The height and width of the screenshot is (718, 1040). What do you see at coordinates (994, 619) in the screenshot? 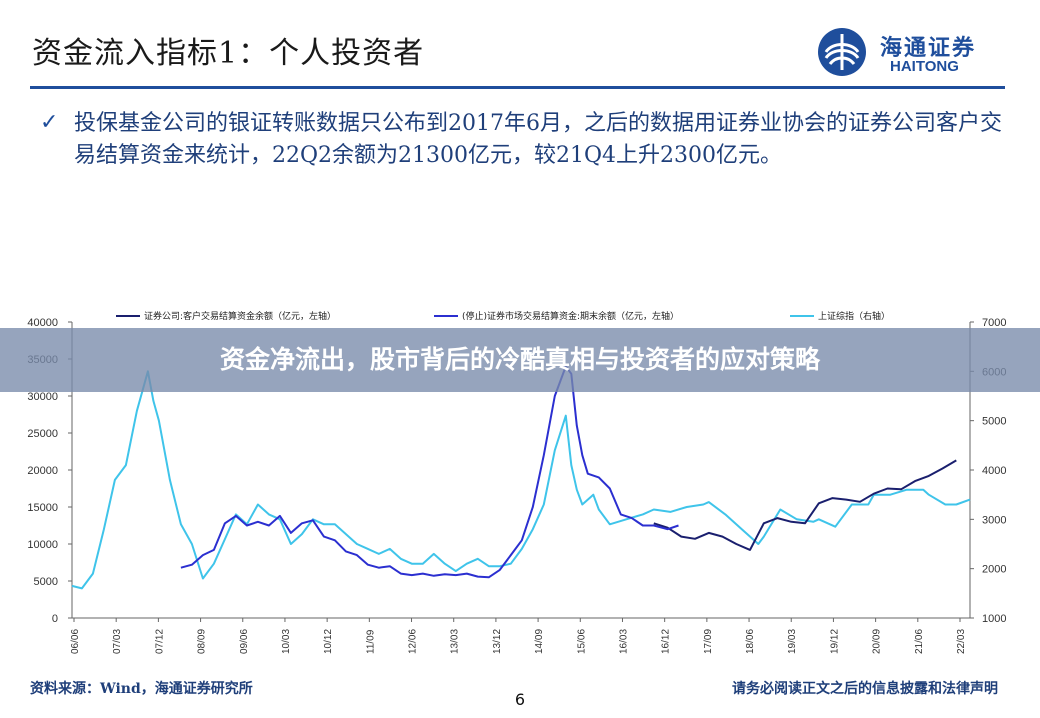
I see `y-right-tick-label: 1000` at bounding box center [994, 619].